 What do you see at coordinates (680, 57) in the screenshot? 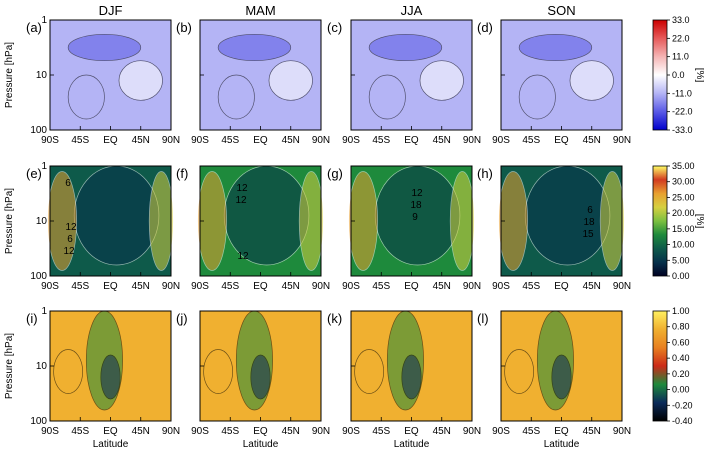
I see `colorbar-tick-label: 11.0` at bounding box center [680, 57].